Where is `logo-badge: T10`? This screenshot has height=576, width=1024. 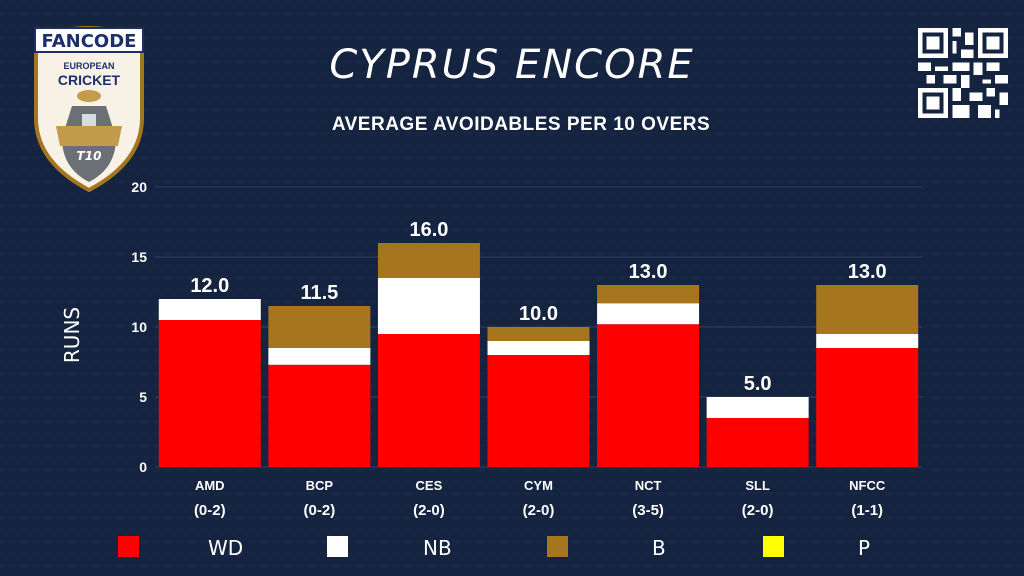
logo-badge: T10 is located at coordinates (89, 156).